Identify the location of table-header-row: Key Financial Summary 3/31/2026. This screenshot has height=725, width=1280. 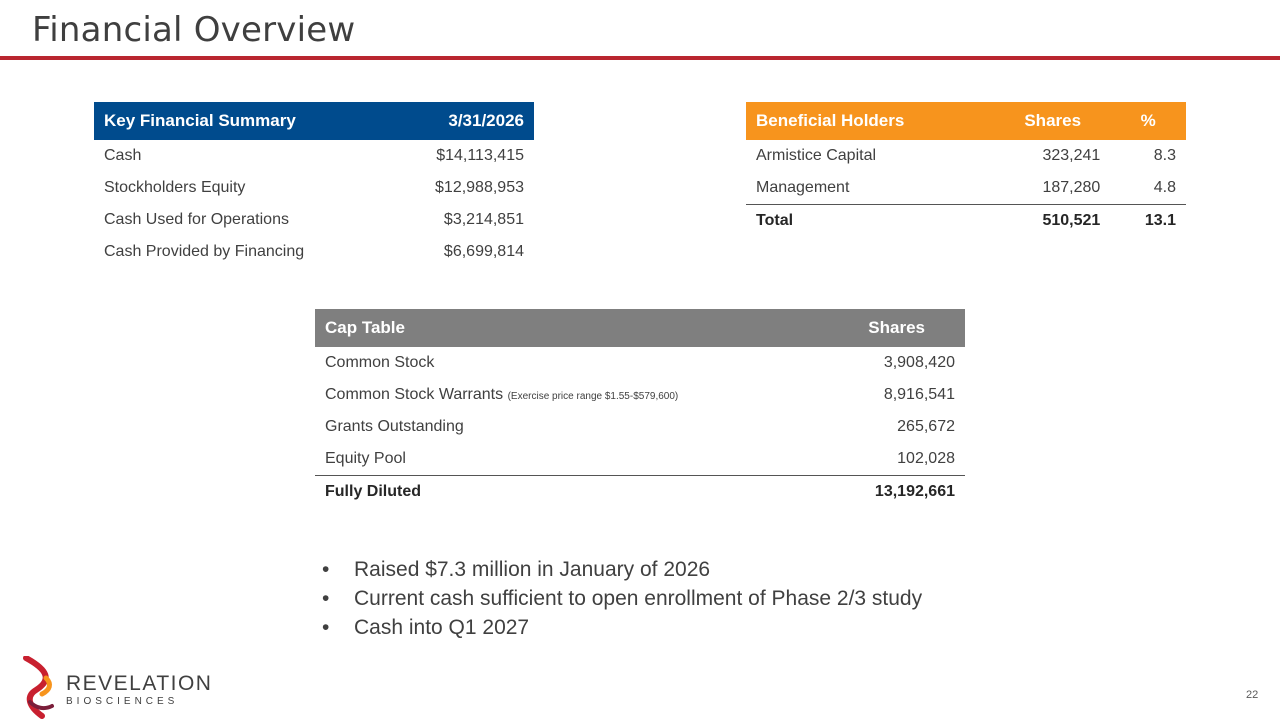
(314, 121).